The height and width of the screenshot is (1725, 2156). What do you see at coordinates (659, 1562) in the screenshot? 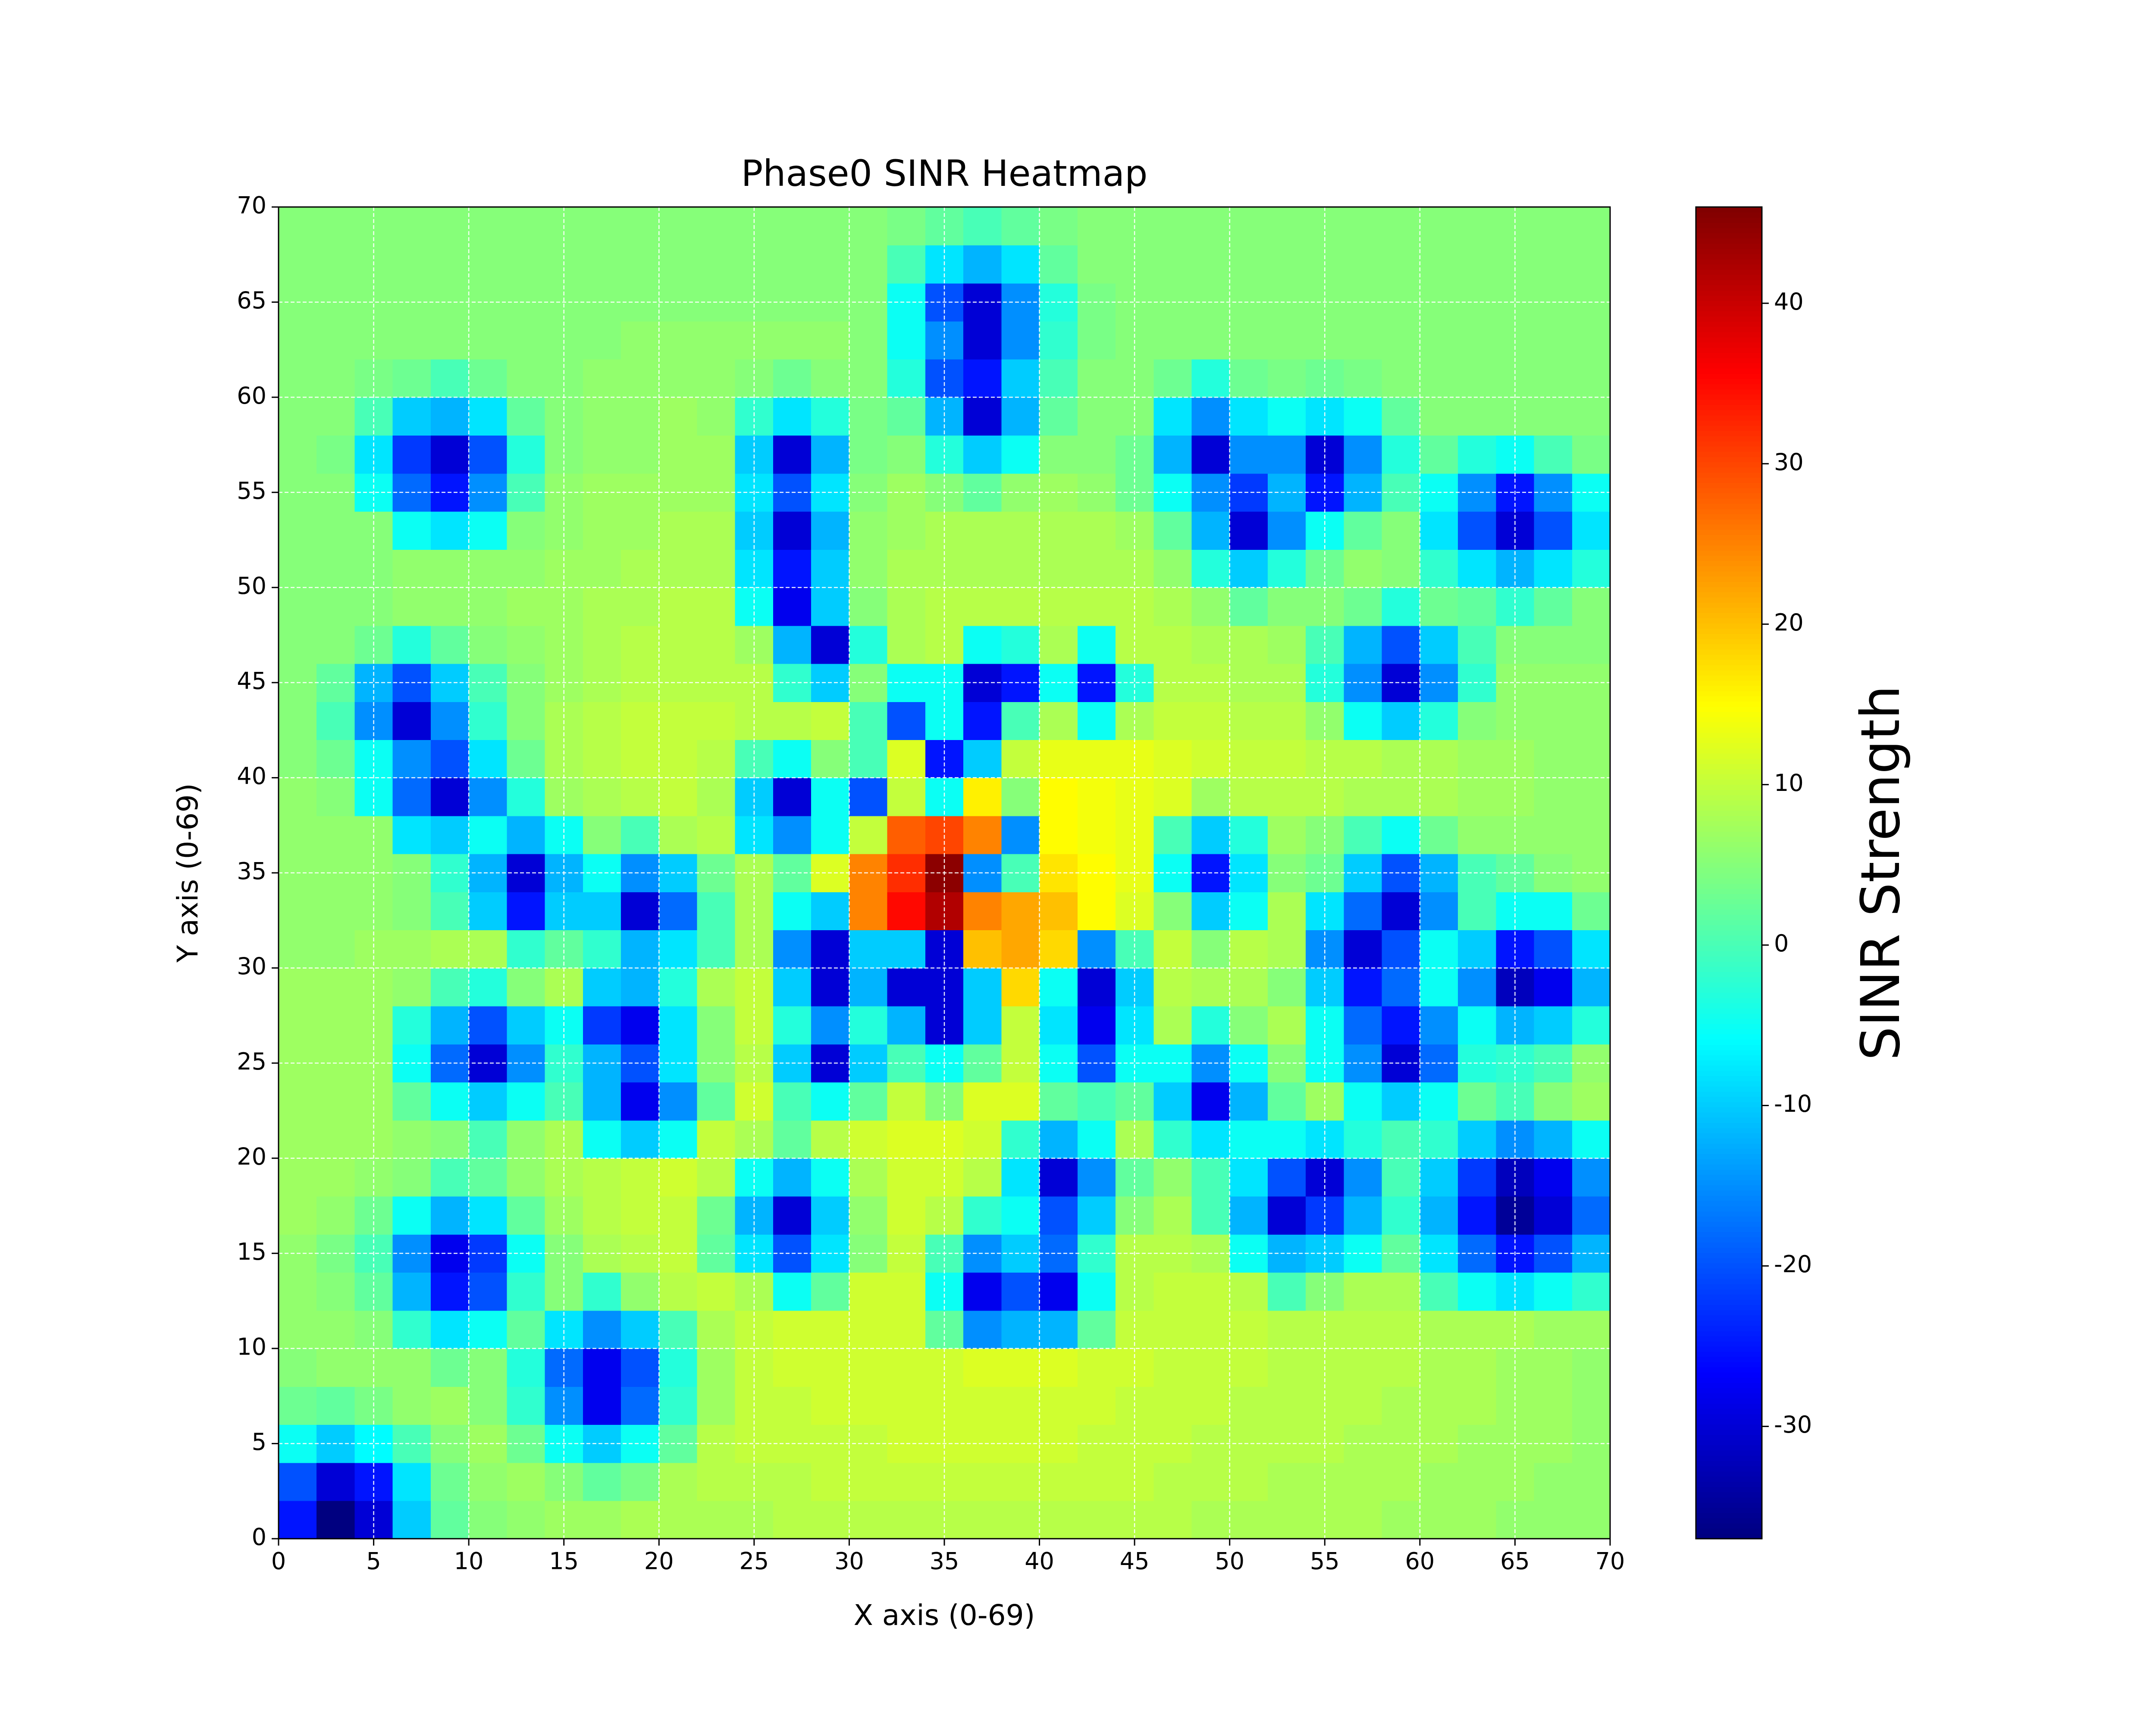
I see `x-tick-label: 20` at bounding box center [659, 1562].